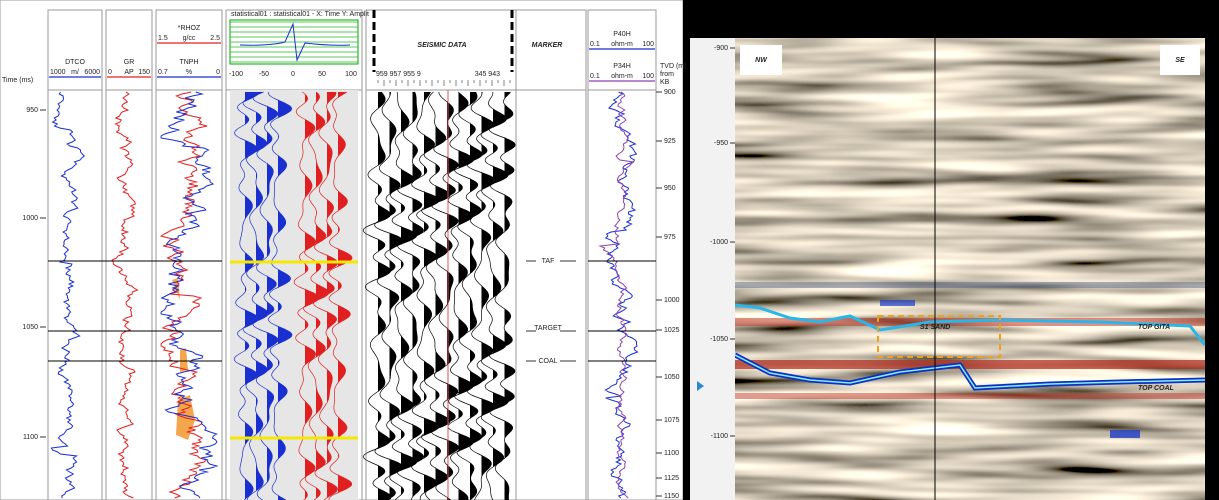 The width and height of the screenshot is (1219, 500). I want to click on label: GR, so click(129, 62).